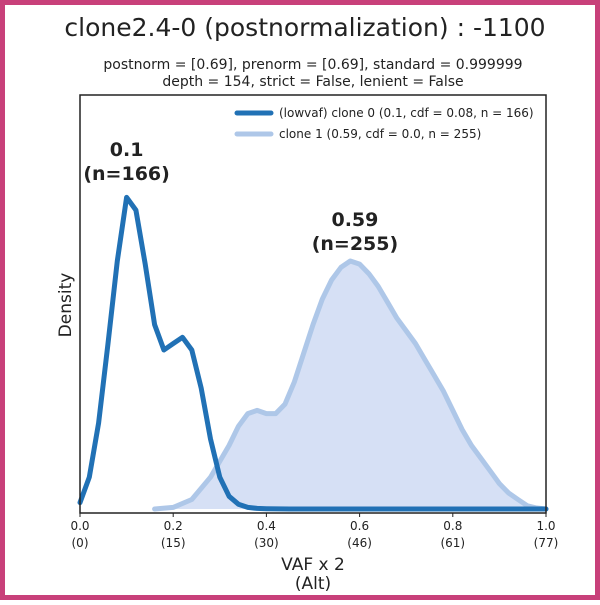 This screenshot has width=600, height=605. I want to click on x-tick-sublabel: (15), so click(173, 543).